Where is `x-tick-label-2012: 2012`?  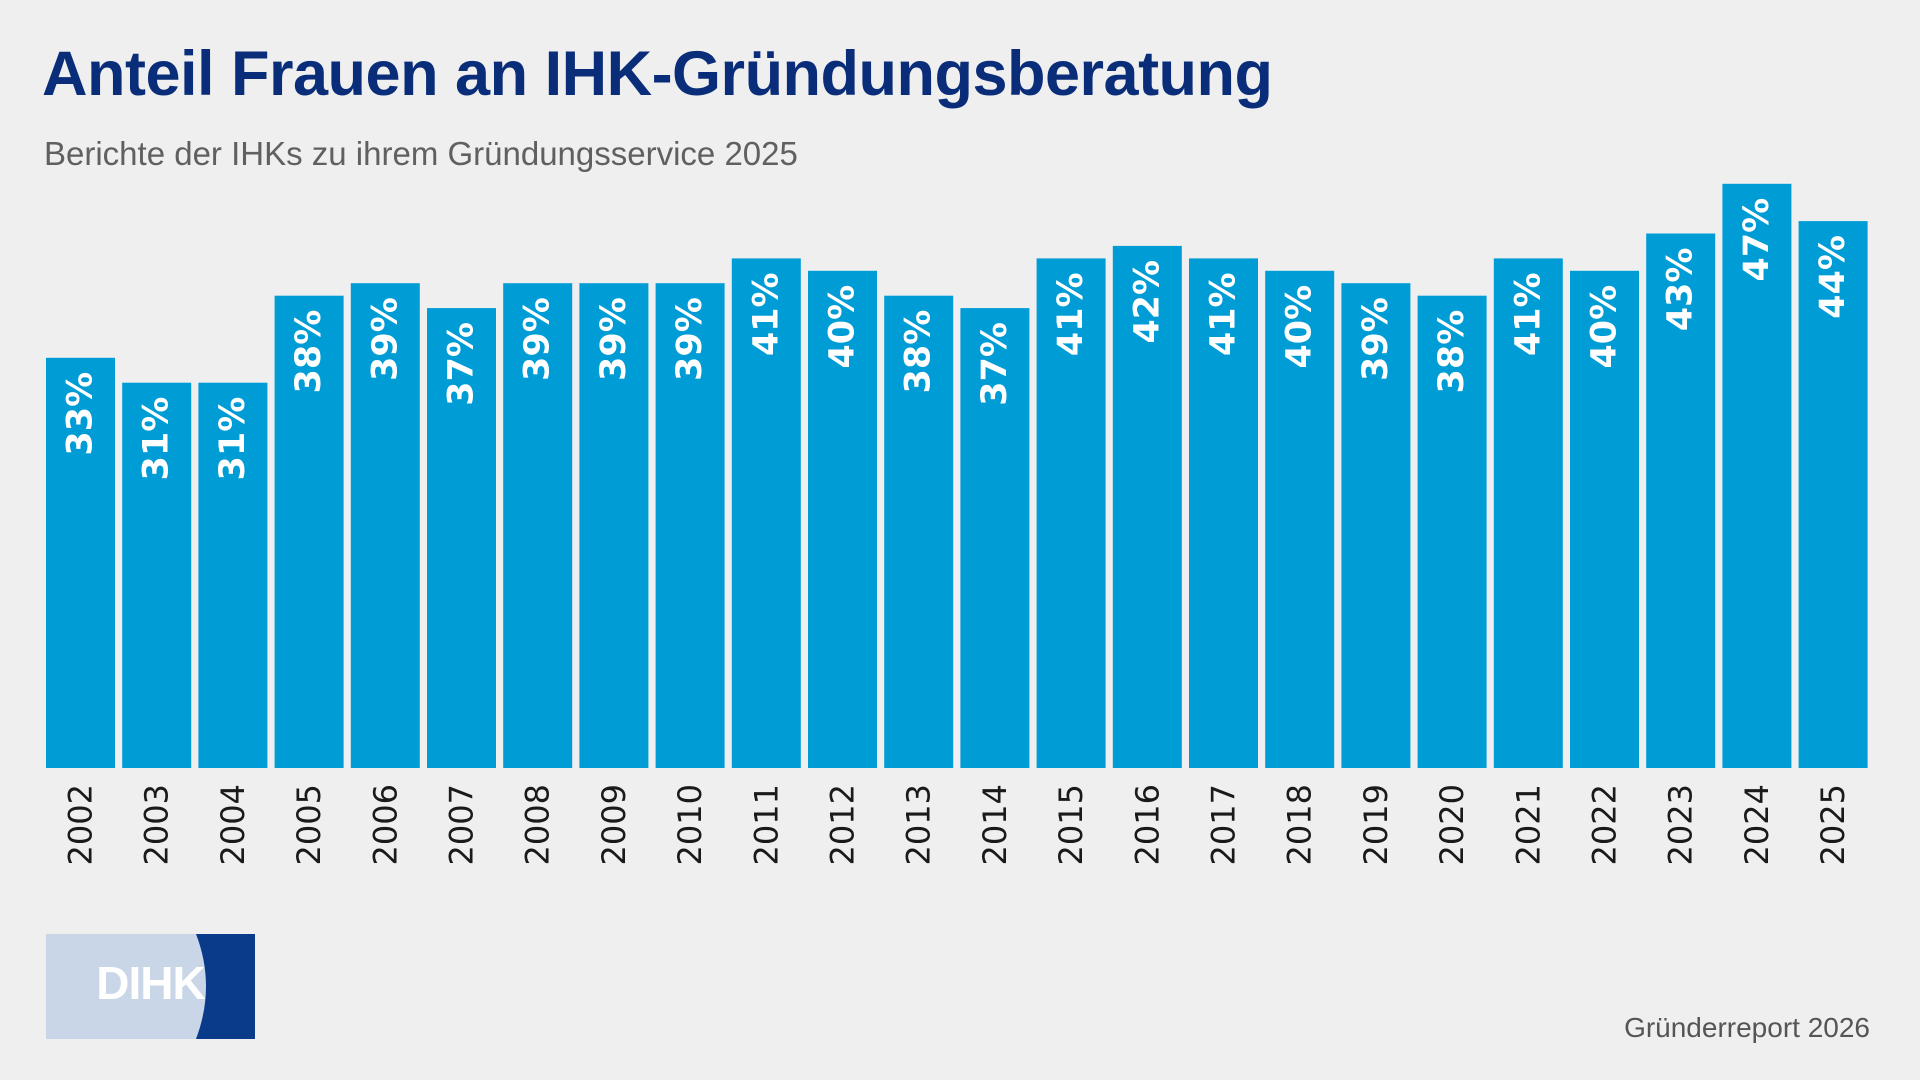 x-tick-label-2012: 2012 is located at coordinates (843, 824).